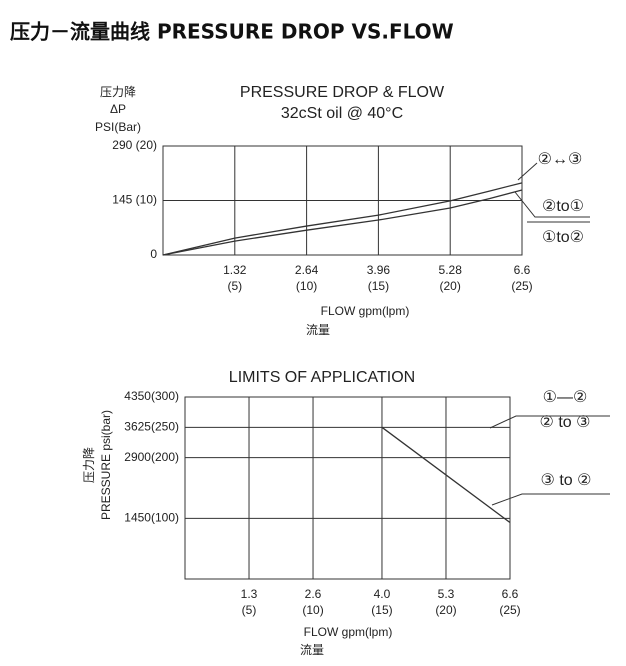 This screenshot has width=626, height=666. I want to click on page-title: 压力－流量曲线 PRESSURE DROP VS.FLOW, so click(232, 32).